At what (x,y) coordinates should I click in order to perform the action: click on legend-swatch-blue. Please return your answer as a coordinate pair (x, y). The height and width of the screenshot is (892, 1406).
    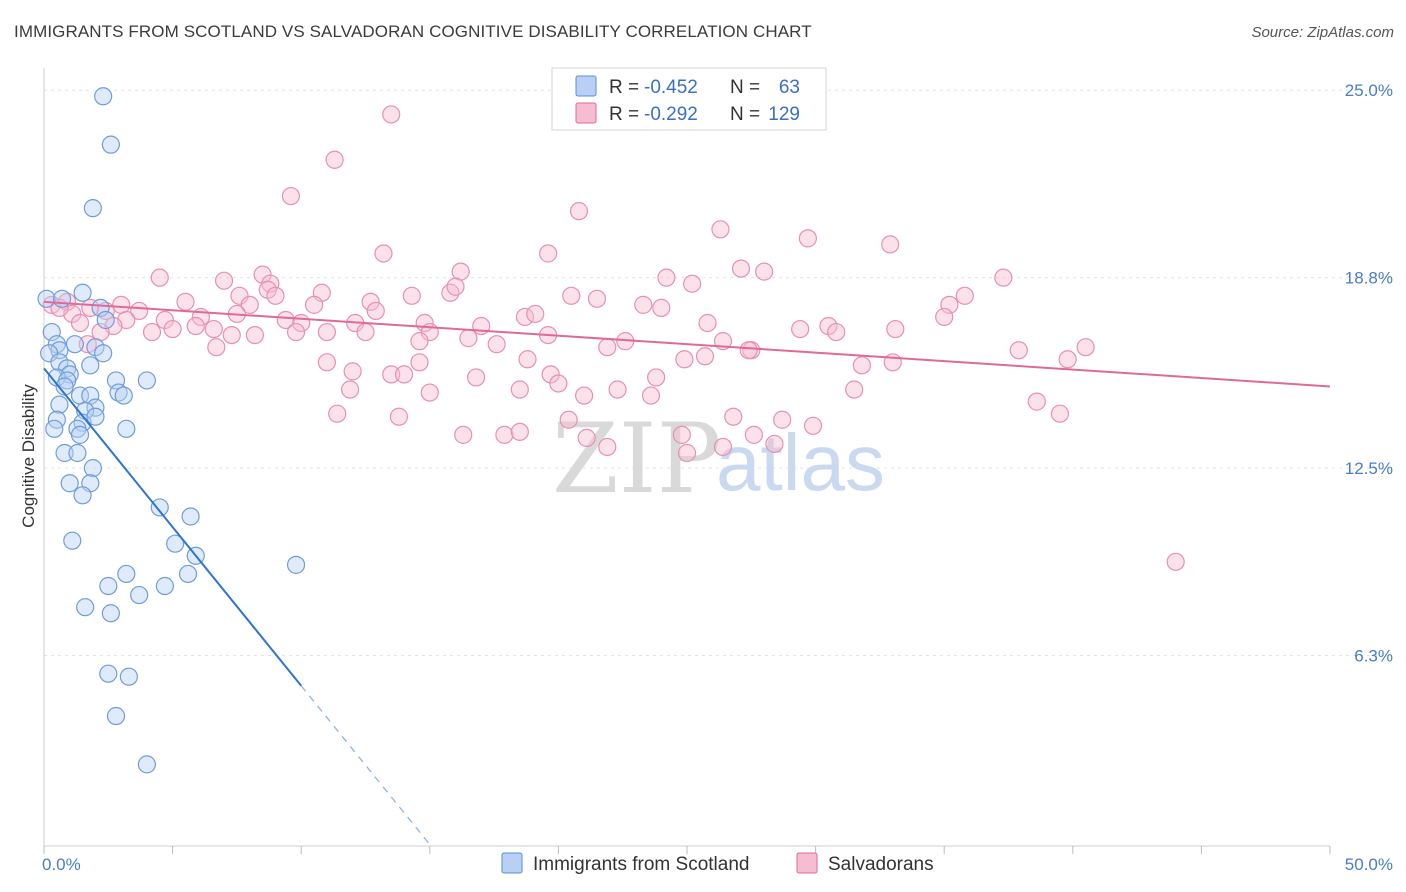
    Looking at the image, I should click on (586, 86).